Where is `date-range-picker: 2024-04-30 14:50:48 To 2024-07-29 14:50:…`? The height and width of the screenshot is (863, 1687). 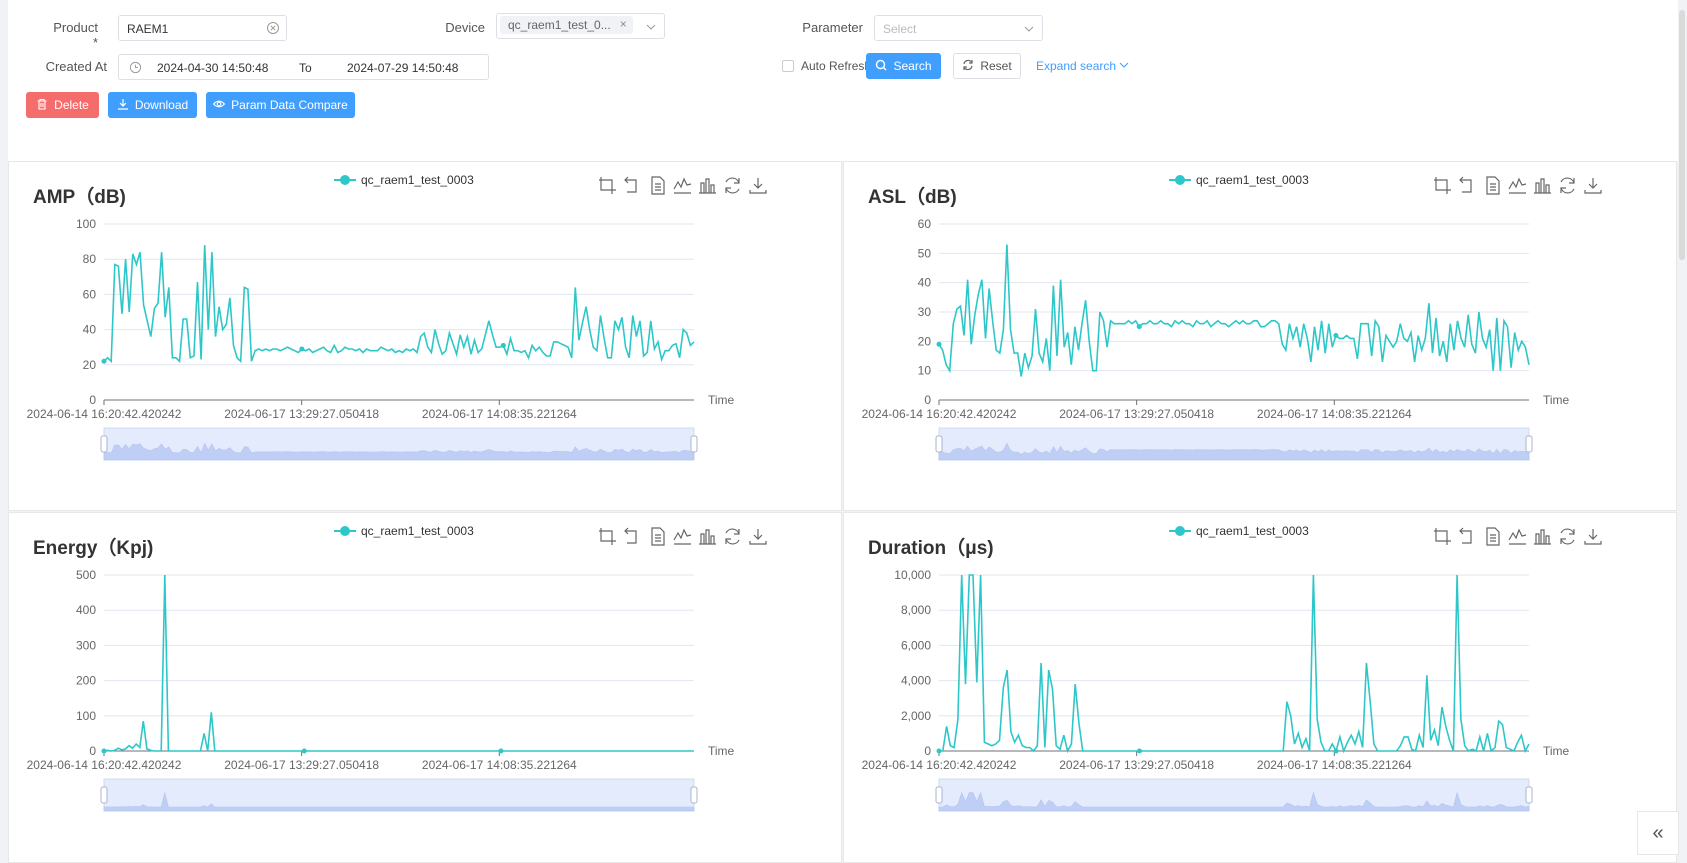
date-range-picker: 2024-04-30 14:50:48 To 2024-07-29 14:50:… is located at coordinates (303, 67).